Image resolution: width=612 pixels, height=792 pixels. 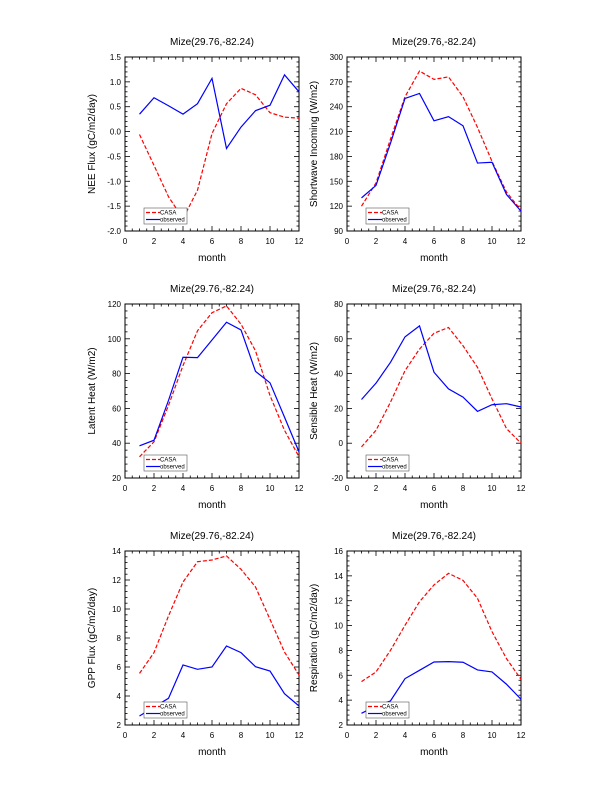 I want to click on y-tick-label: -0.5, so click(x=114, y=156).